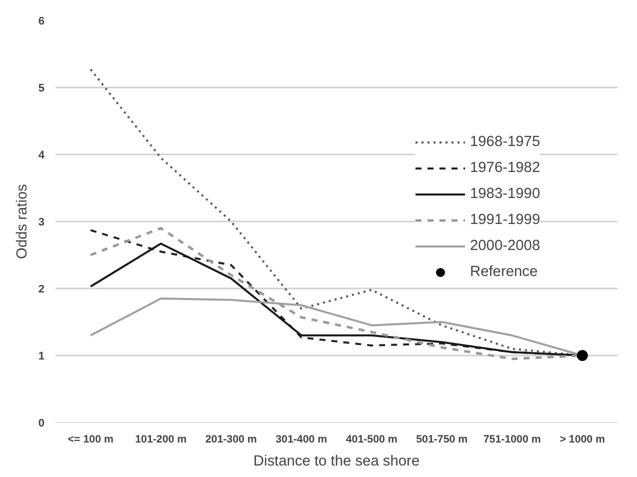 The height and width of the screenshot is (477, 637). Describe the element at coordinates (505, 168) in the screenshot. I see `legend-label: 1976-1982` at that location.